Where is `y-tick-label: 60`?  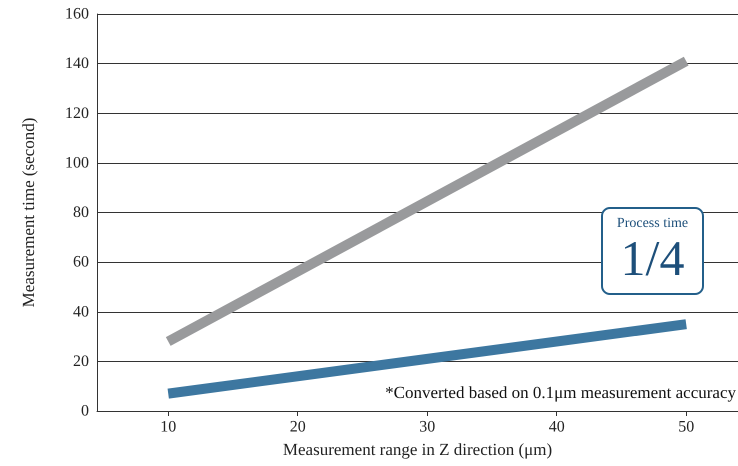
y-tick-label: 60 is located at coordinates (81, 262).